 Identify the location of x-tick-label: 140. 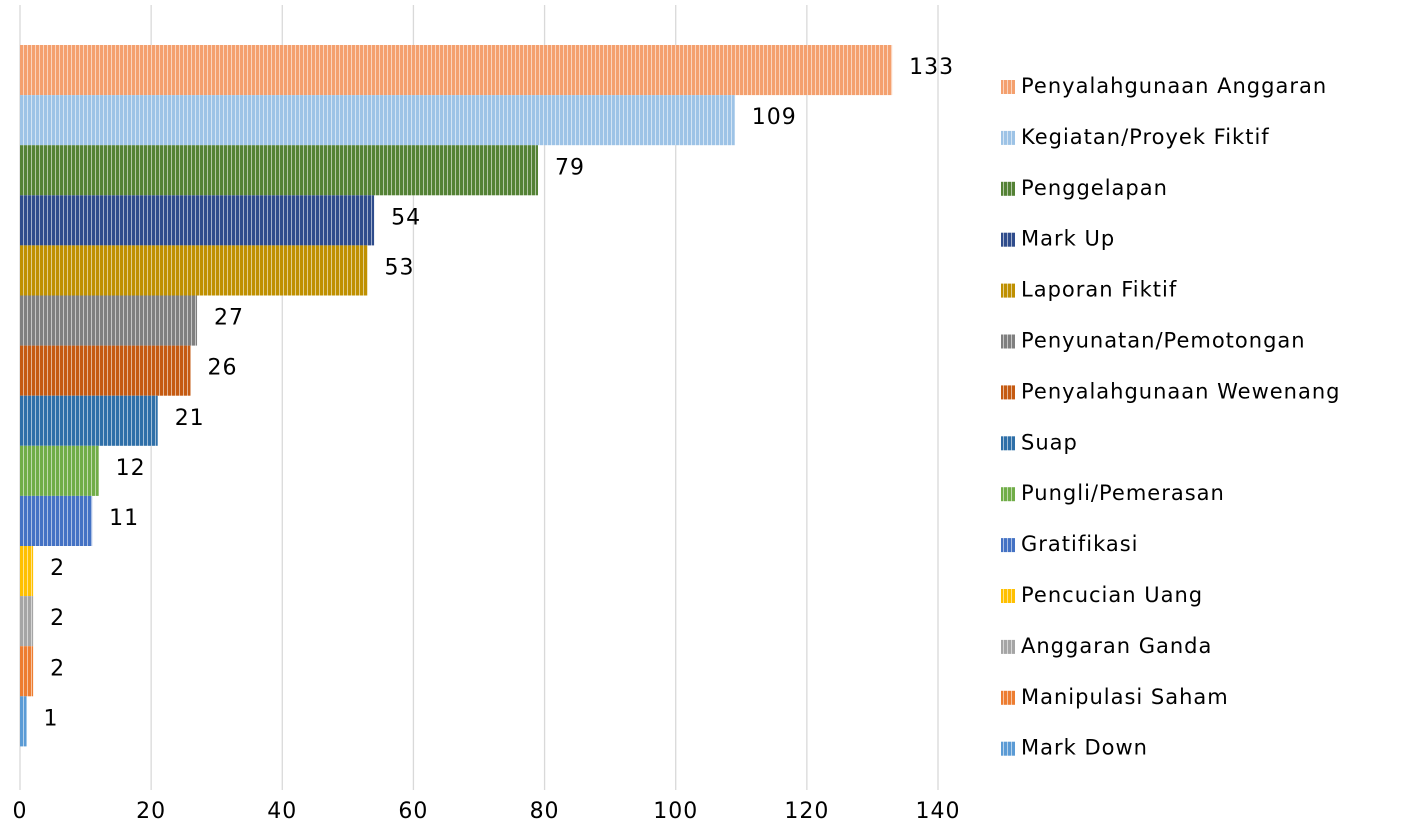
(938, 811).